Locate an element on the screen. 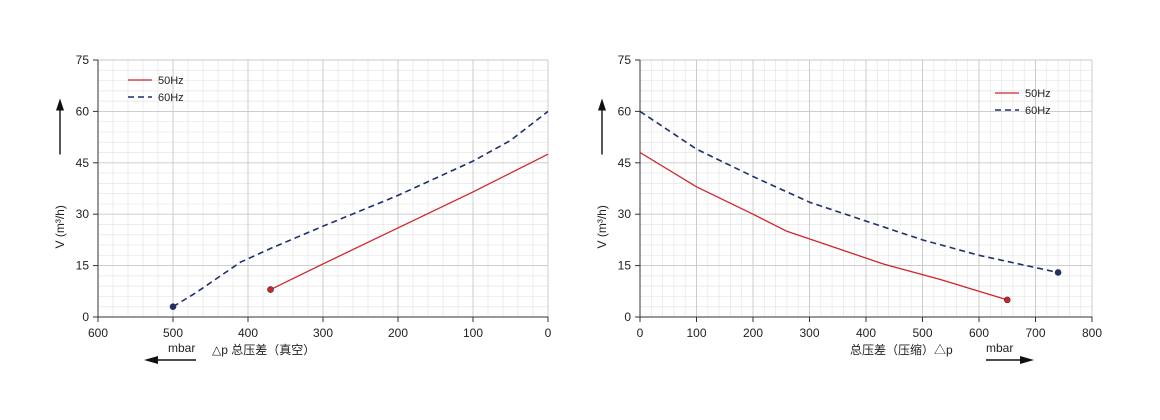 The image size is (1160, 420). x-axis-label: 总压差（压缩）△p is located at coordinates (901, 349).